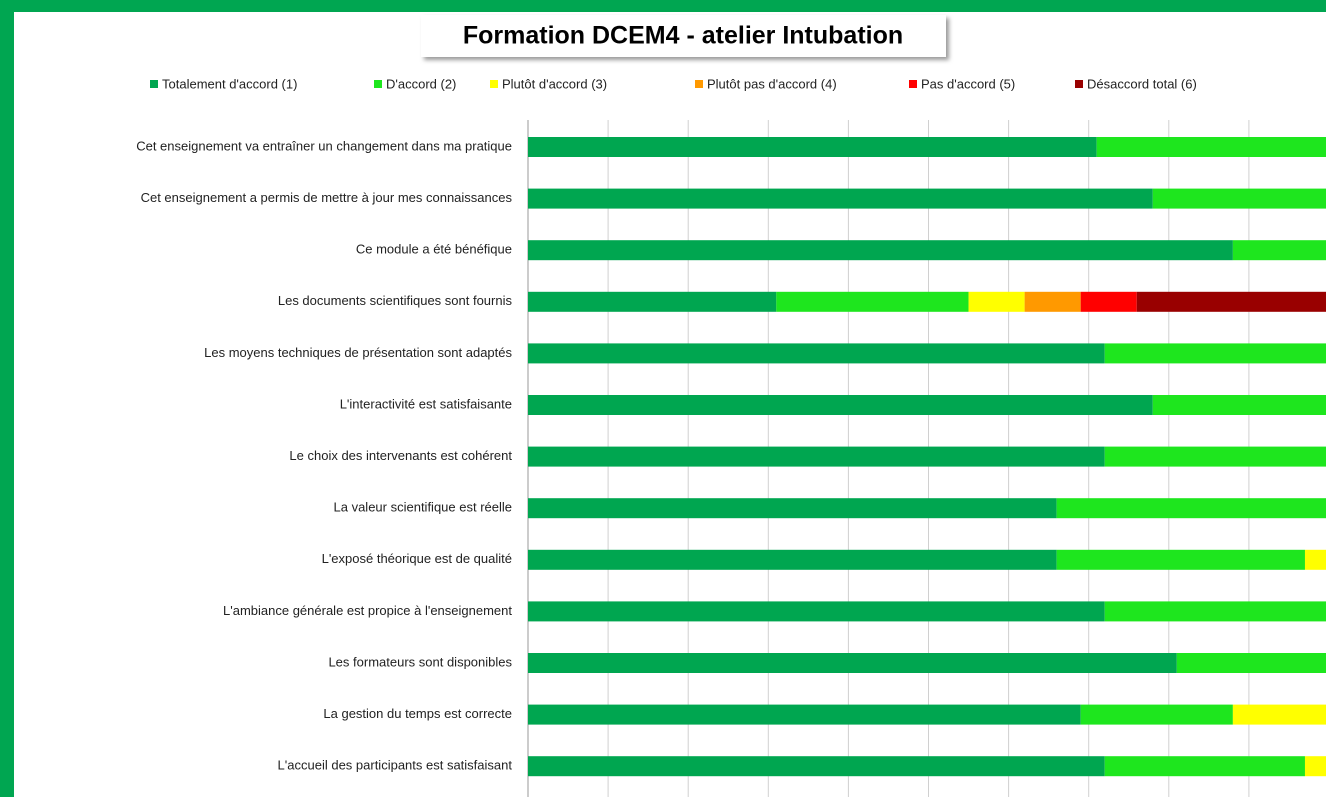 The height and width of the screenshot is (797, 1326). I want to click on legend-label: Totalement d'accord (1), so click(229, 83).